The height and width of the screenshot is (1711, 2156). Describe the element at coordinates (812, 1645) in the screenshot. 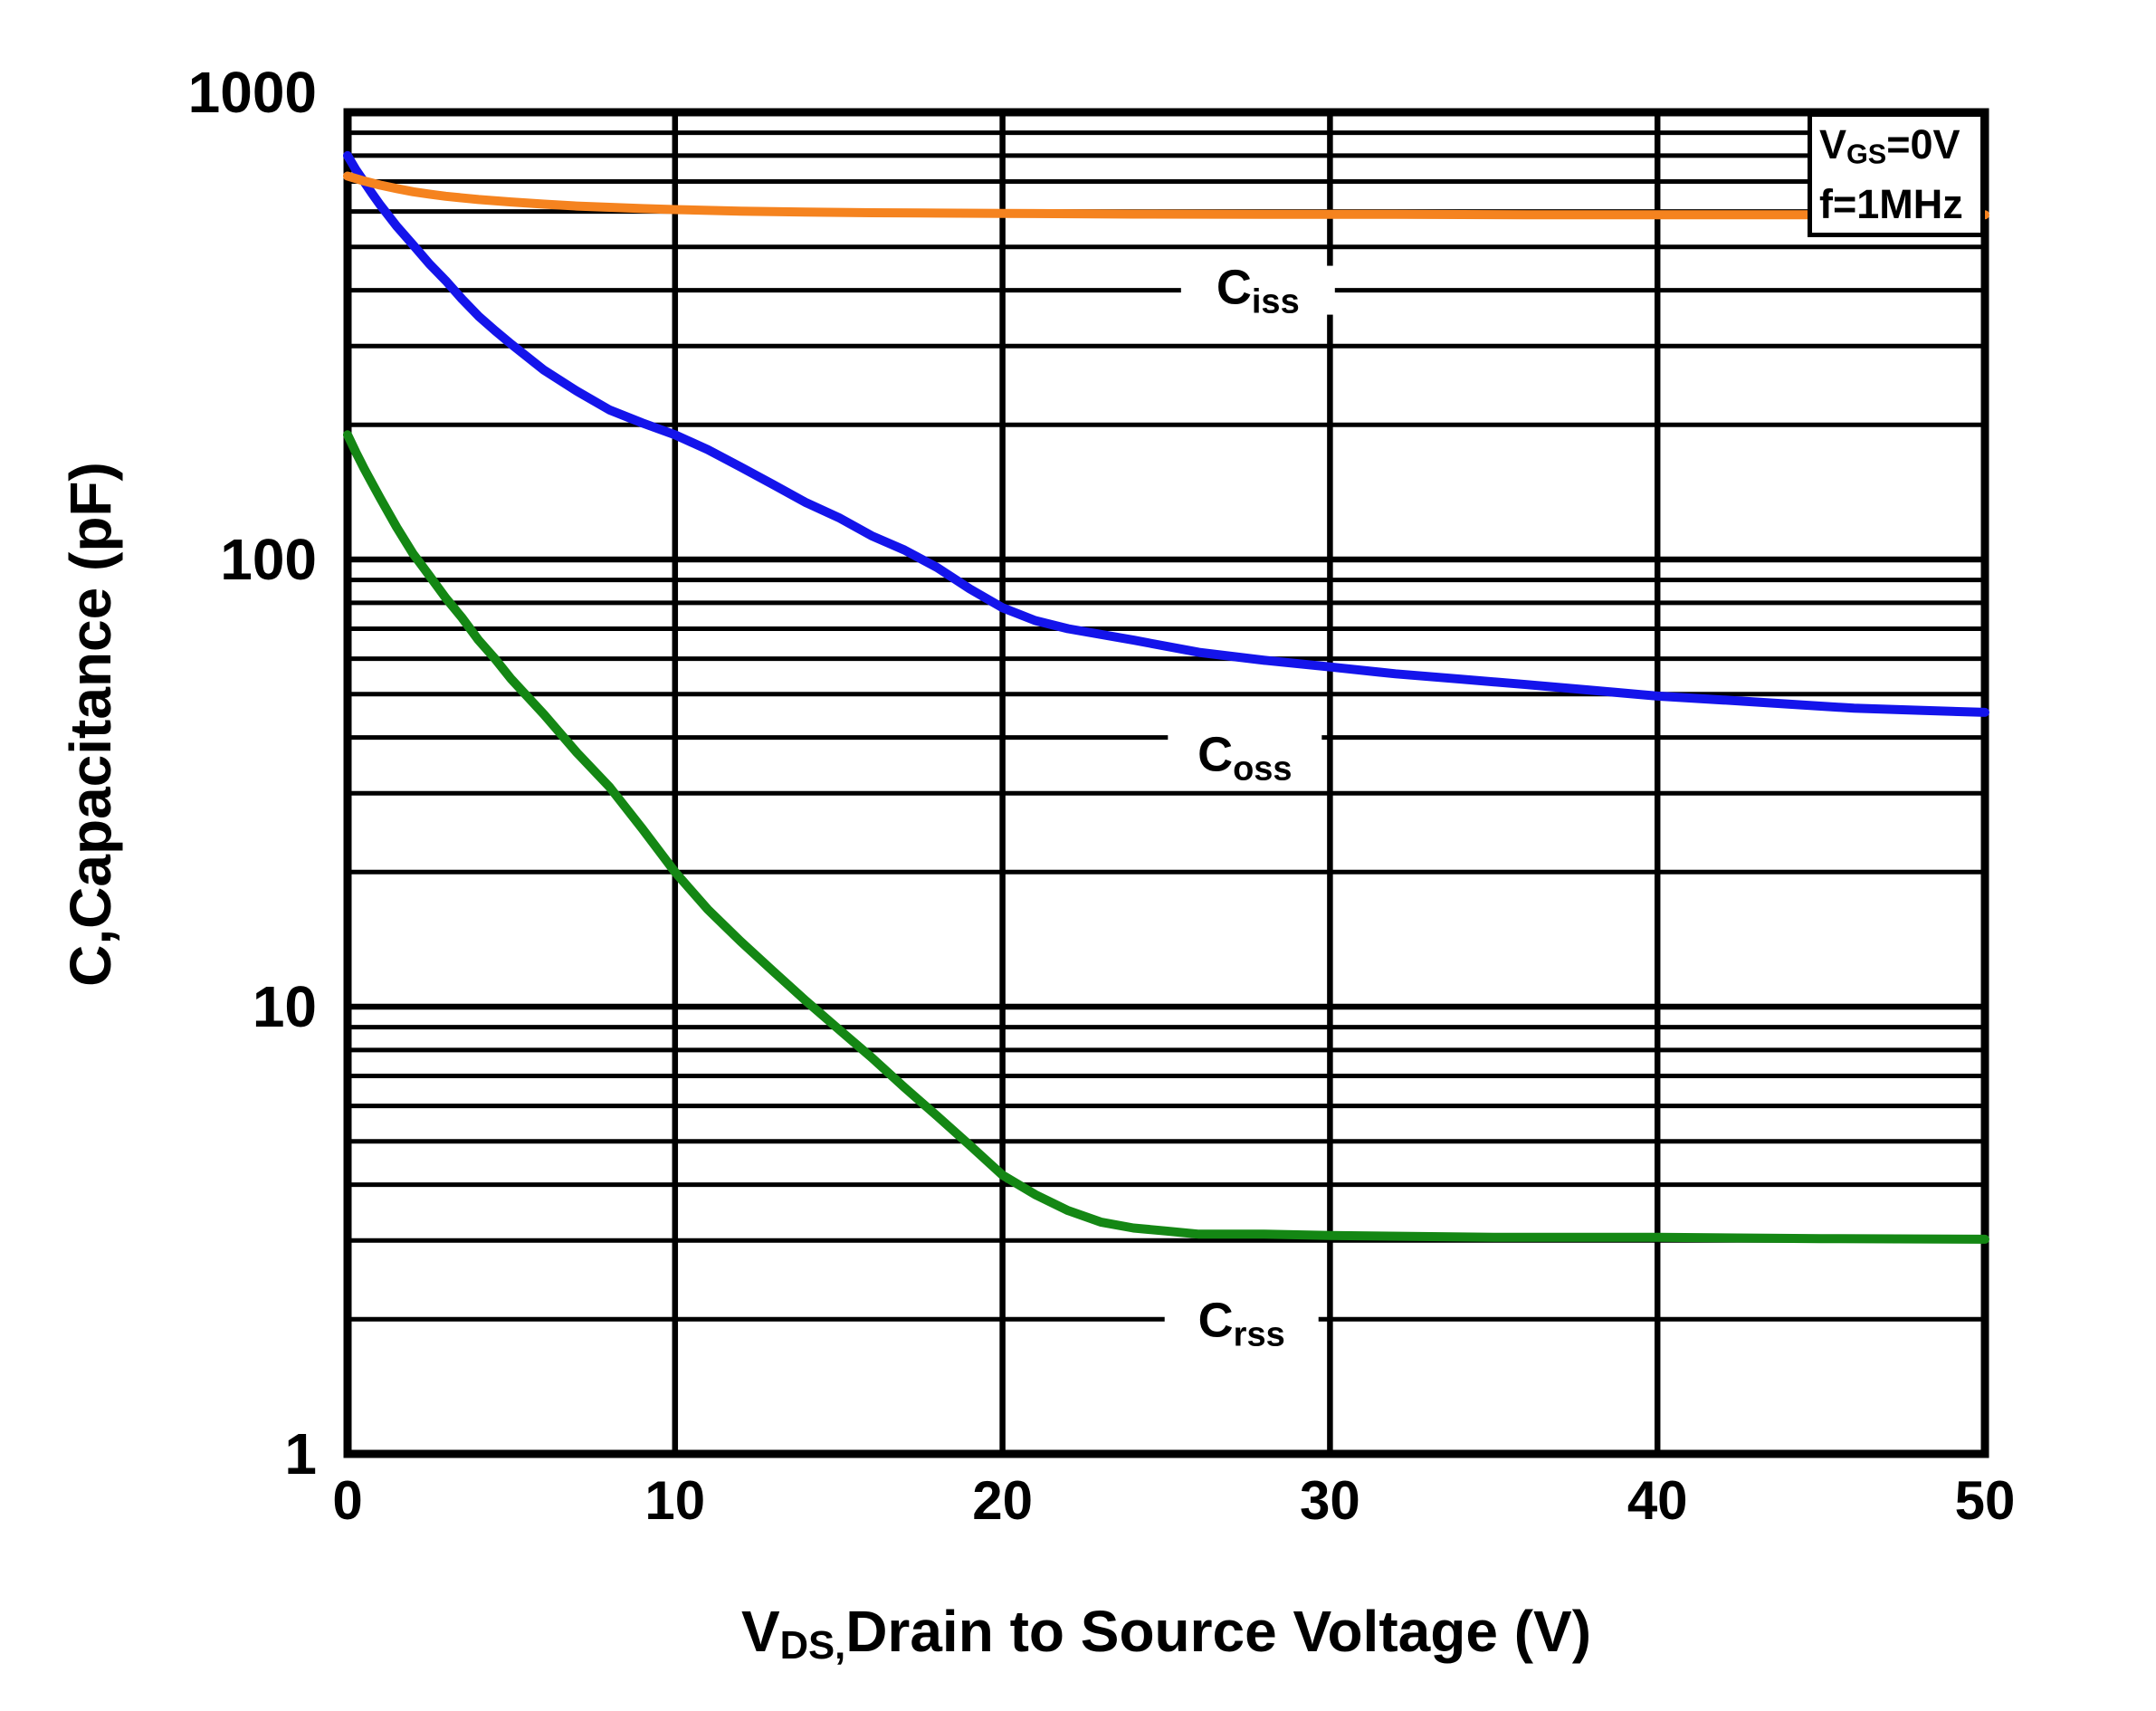

I see `x-axis-title-subscript: DS,` at that location.